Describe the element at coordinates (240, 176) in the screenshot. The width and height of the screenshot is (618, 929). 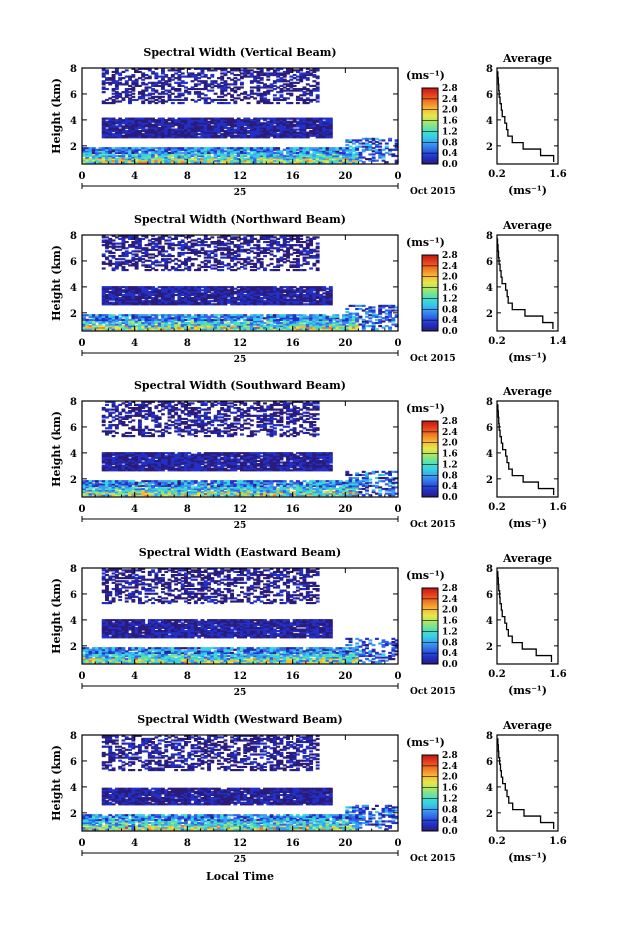
I see `x-tick-label: 12` at that location.